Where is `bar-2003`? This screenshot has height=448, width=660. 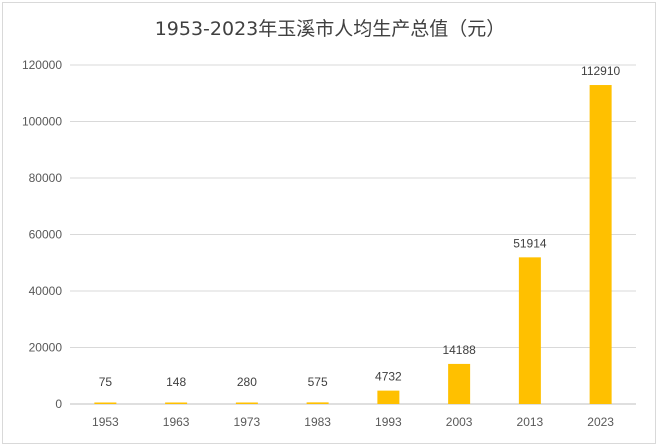 bar-2003 is located at coordinates (459, 383).